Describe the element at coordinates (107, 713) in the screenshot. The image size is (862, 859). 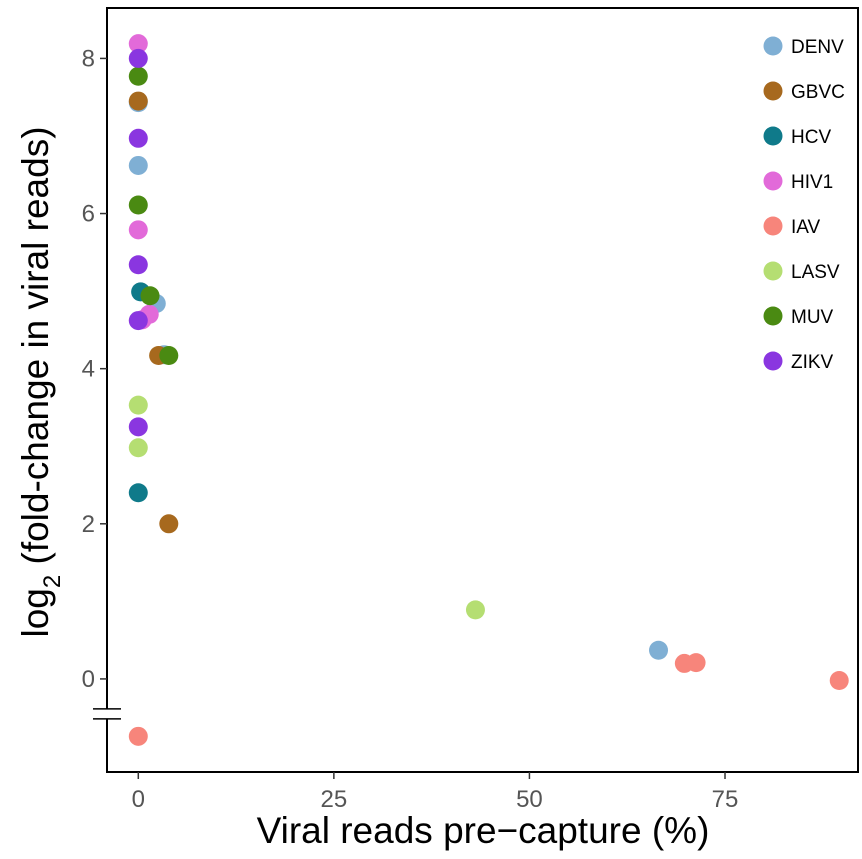
I see `axis-break-gap` at that location.